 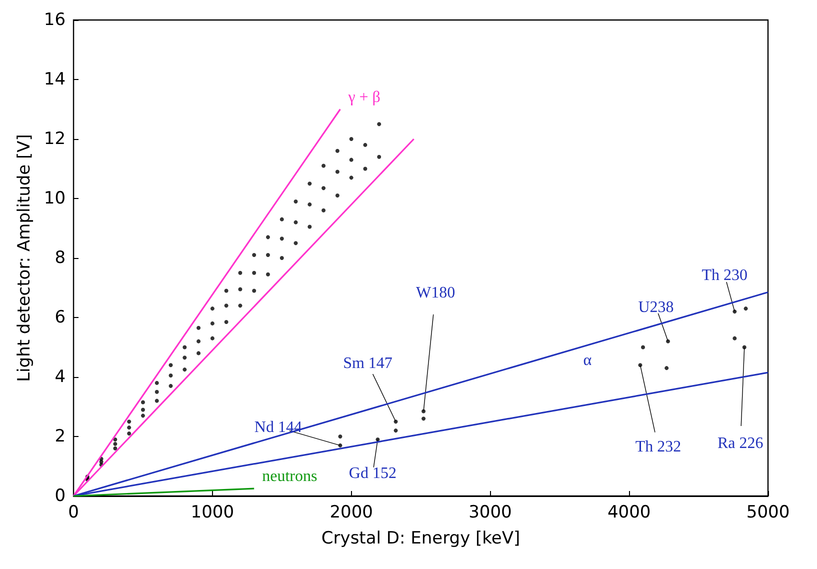 What do you see at coordinates (24, 258) in the screenshot?
I see `y-axis-title: Light detector: Amplitude [V]` at bounding box center [24, 258].